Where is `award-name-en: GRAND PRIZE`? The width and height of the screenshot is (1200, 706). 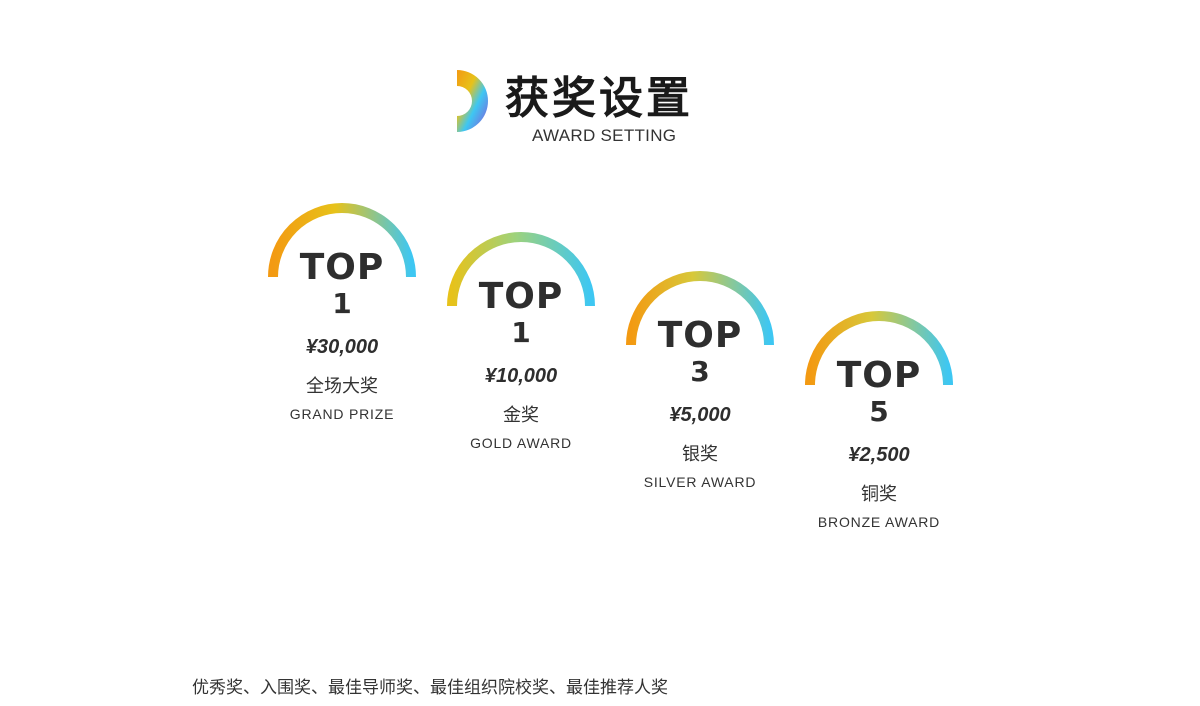 award-name-en: GRAND PRIZE is located at coordinates (342, 414).